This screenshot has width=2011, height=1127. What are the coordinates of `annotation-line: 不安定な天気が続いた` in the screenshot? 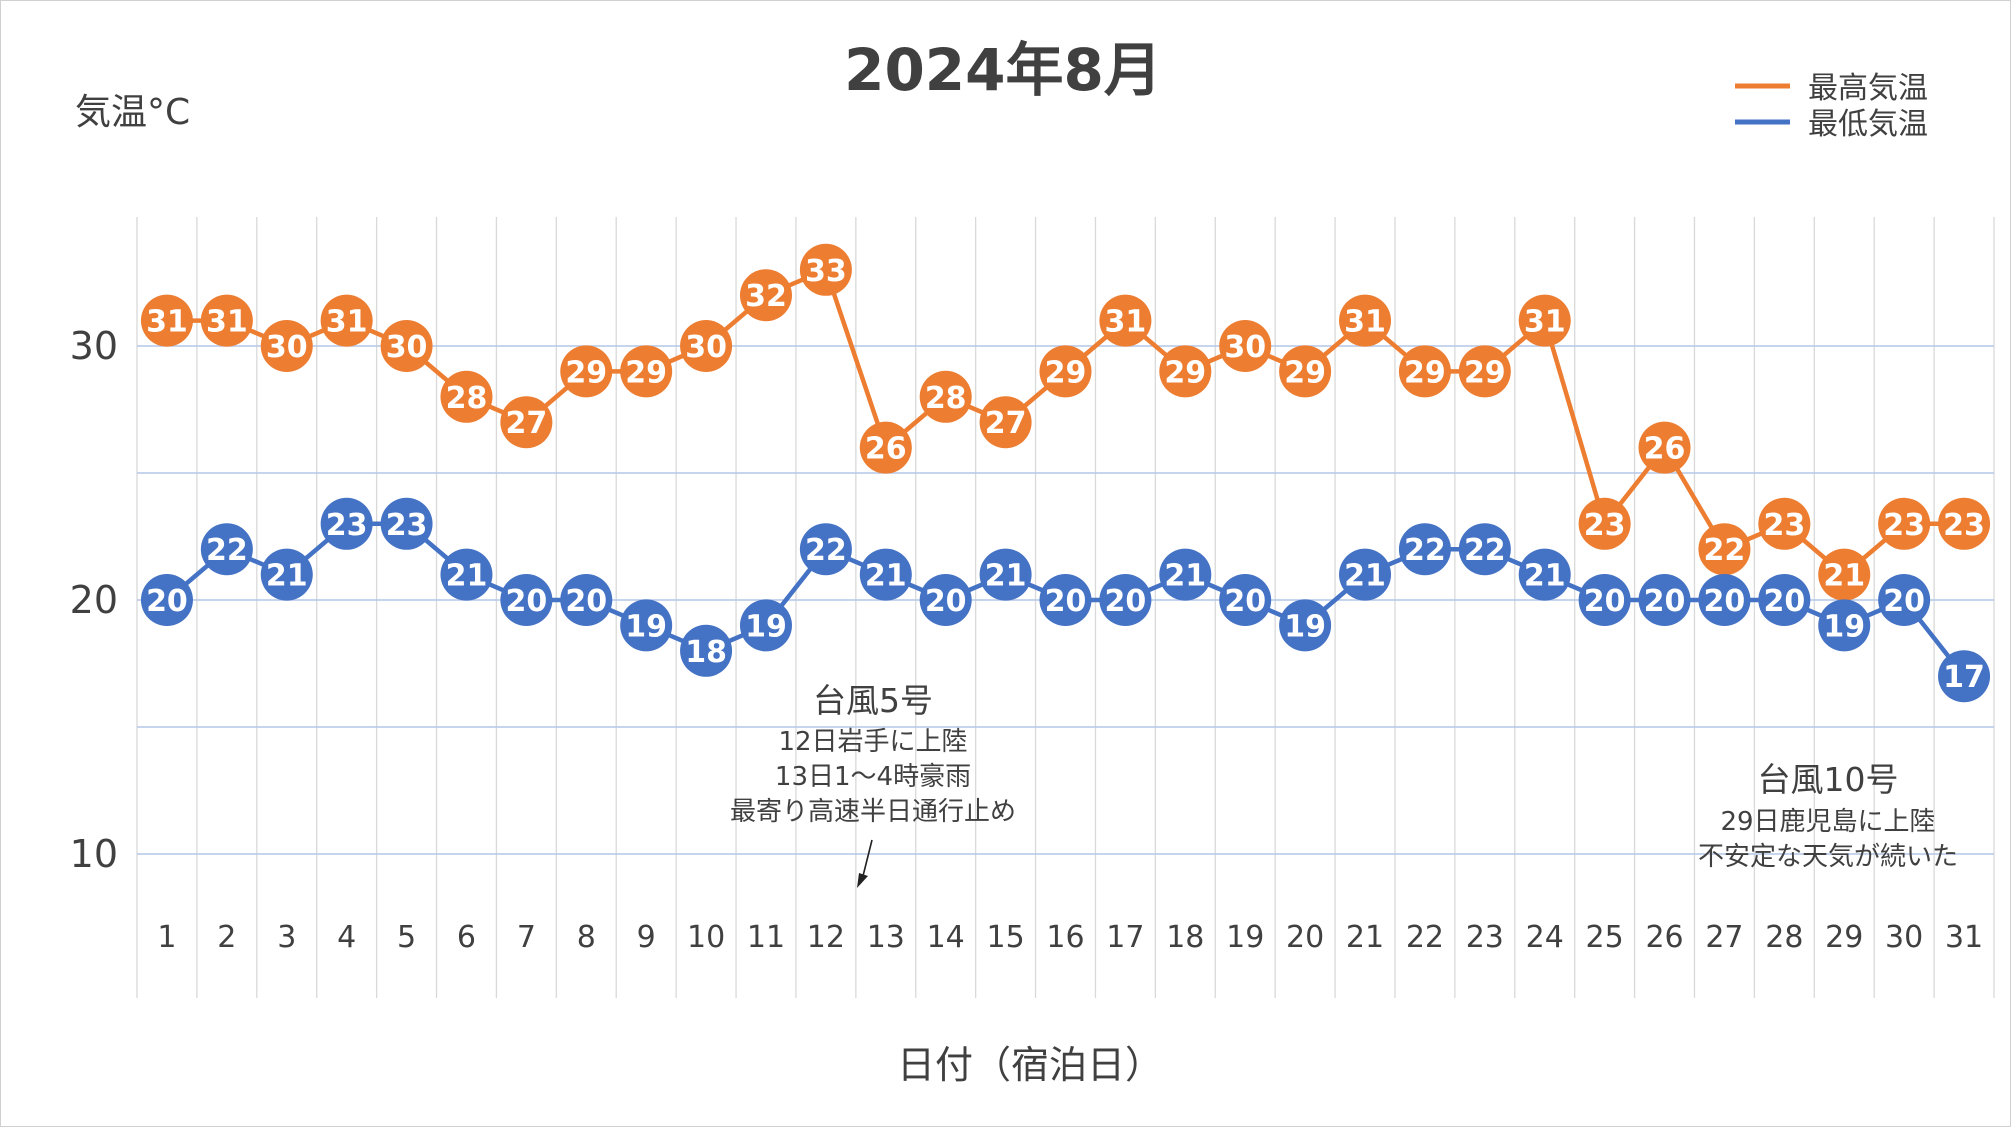 It's located at (1828, 857).